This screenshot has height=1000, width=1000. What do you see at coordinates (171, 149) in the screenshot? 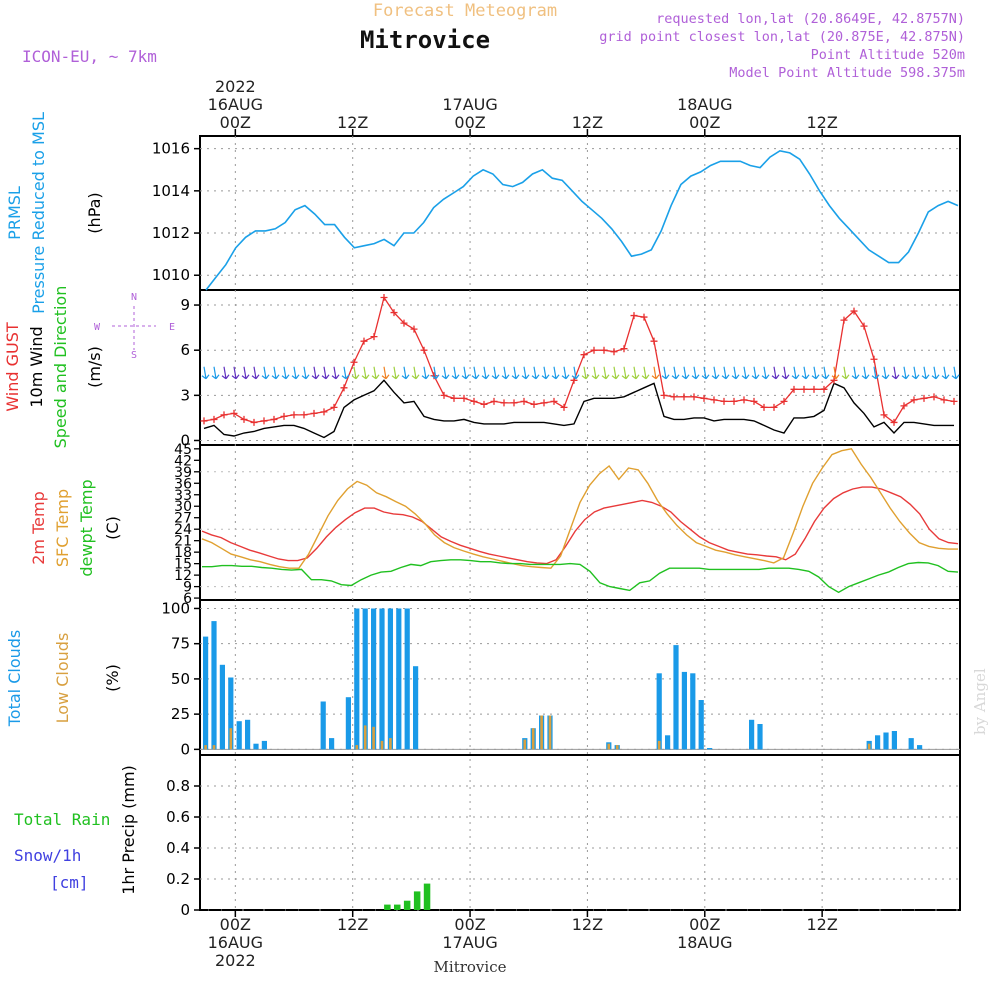
I see `pressure-tick-label: 1016` at bounding box center [171, 149].